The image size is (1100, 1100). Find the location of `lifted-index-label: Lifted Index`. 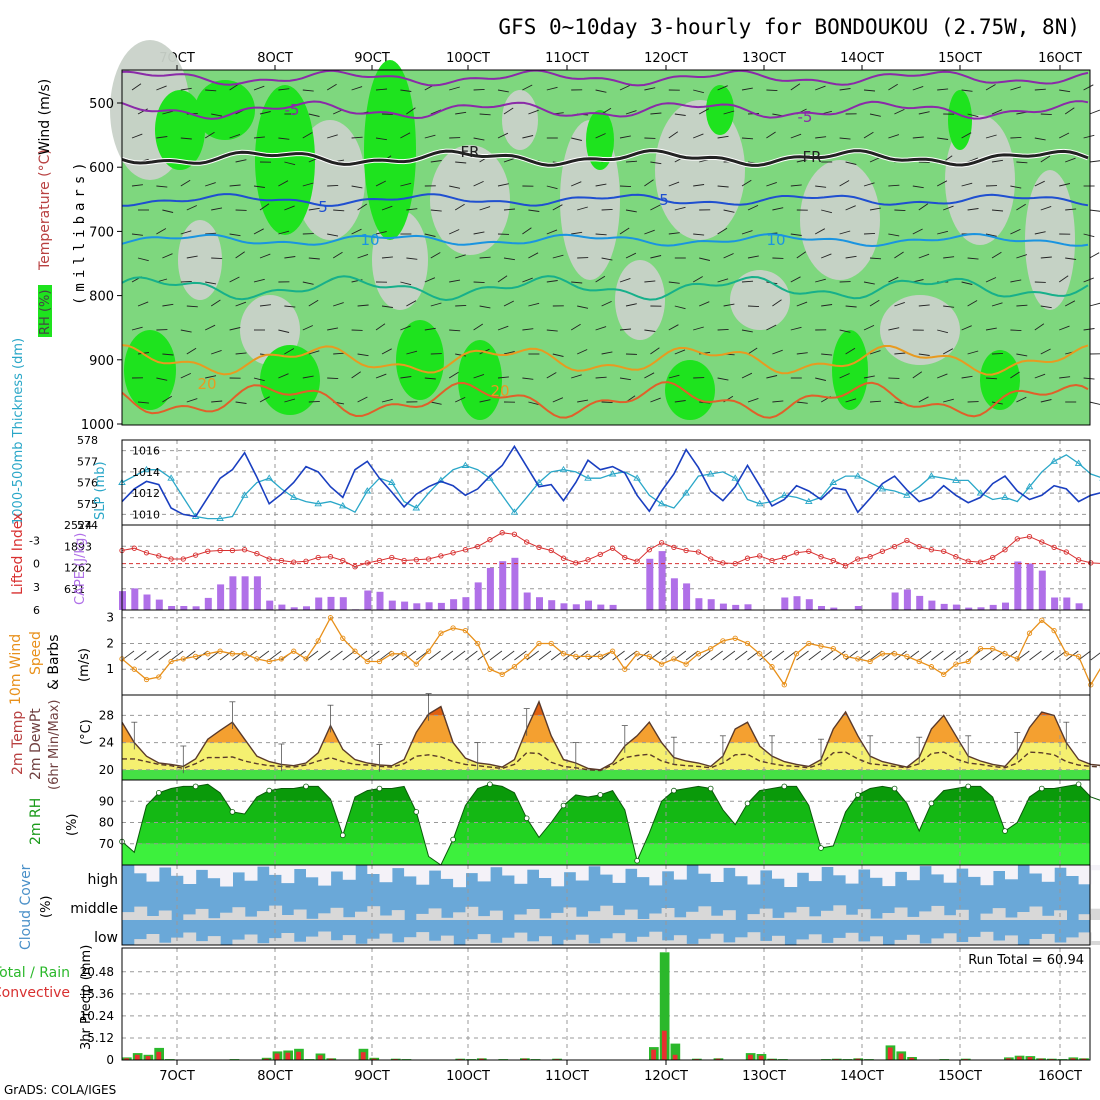

lifted-index-label: Lifted Index is located at coordinates (18, 554).